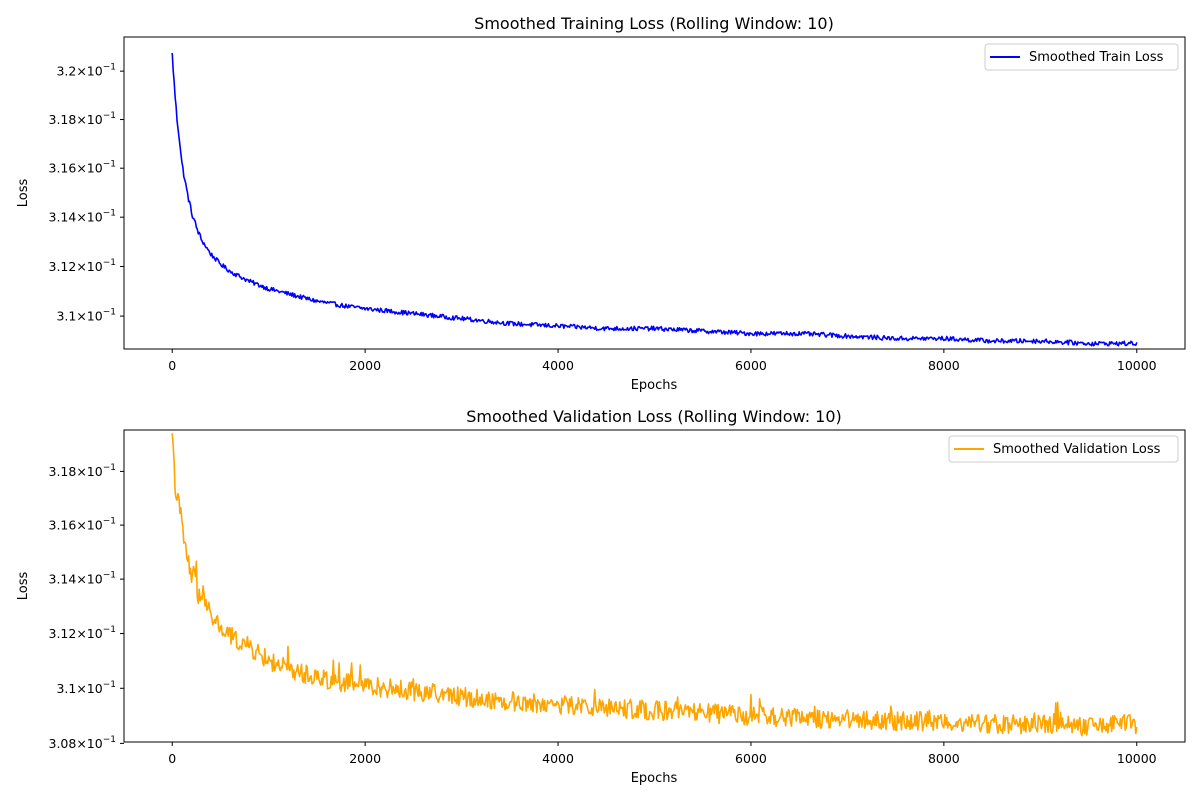 This screenshot has height=800, width=1200. Describe the element at coordinates (662, 754) in the screenshot. I see `validation-x-ticks: 0 2000 4000 6000 8000 10000` at that location.